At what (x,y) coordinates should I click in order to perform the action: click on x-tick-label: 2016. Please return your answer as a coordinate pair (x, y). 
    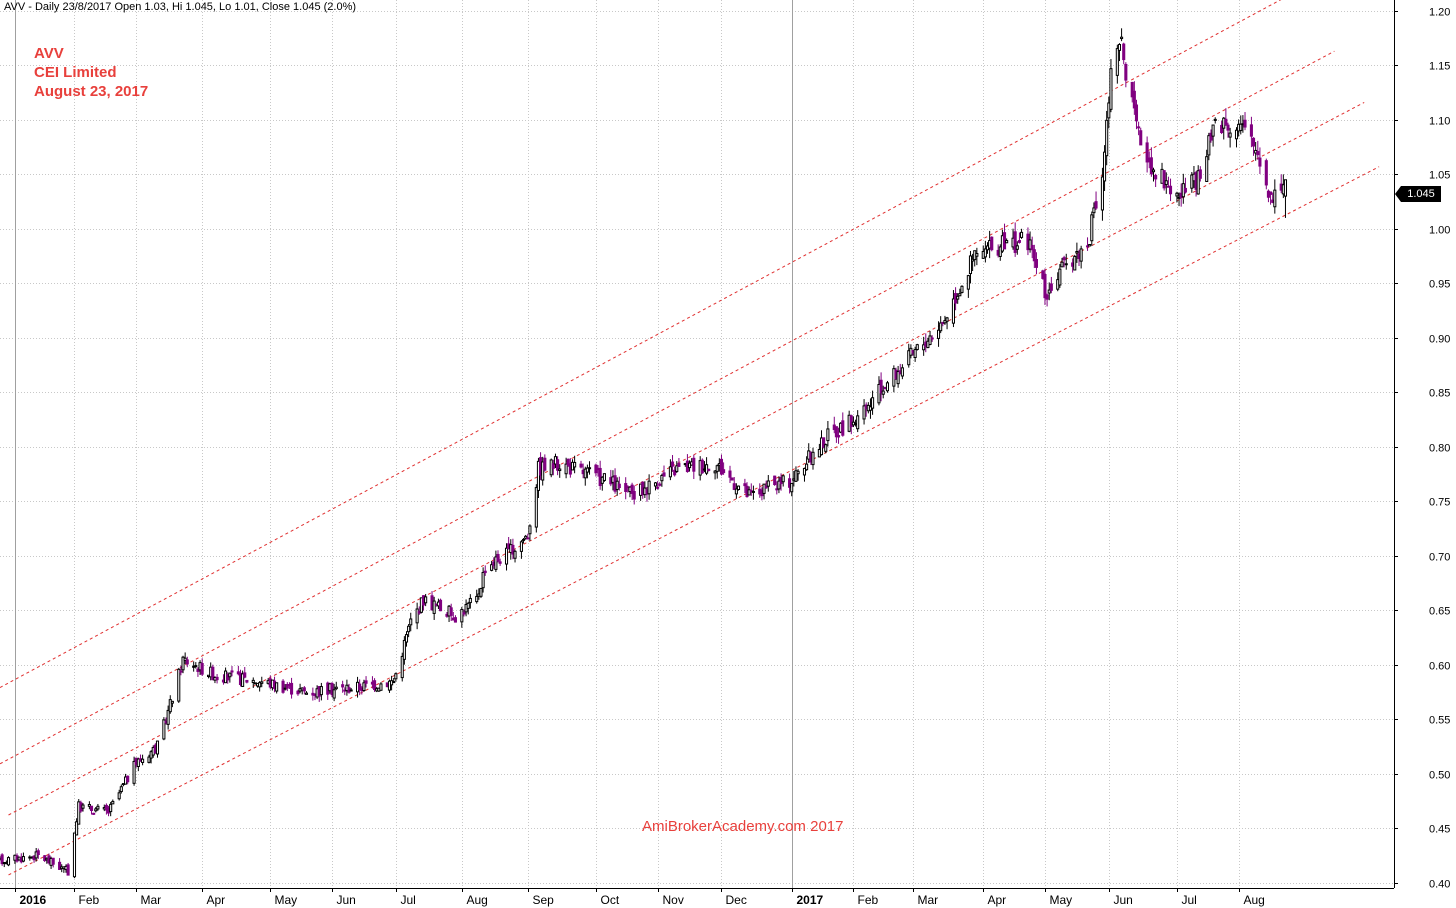
    Looking at the image, I should click on (33, 900).